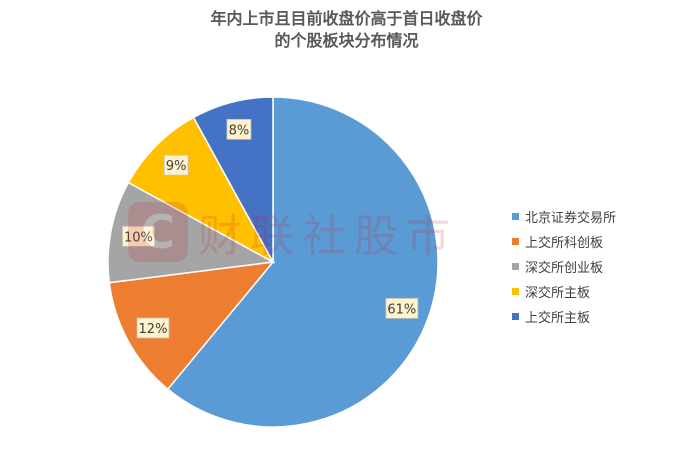  What do you see at coordinates (346, 40) in the screenshot?
I see `chart-title-line-2: 的个股板块分布情况` at bounding box center [346, 40].